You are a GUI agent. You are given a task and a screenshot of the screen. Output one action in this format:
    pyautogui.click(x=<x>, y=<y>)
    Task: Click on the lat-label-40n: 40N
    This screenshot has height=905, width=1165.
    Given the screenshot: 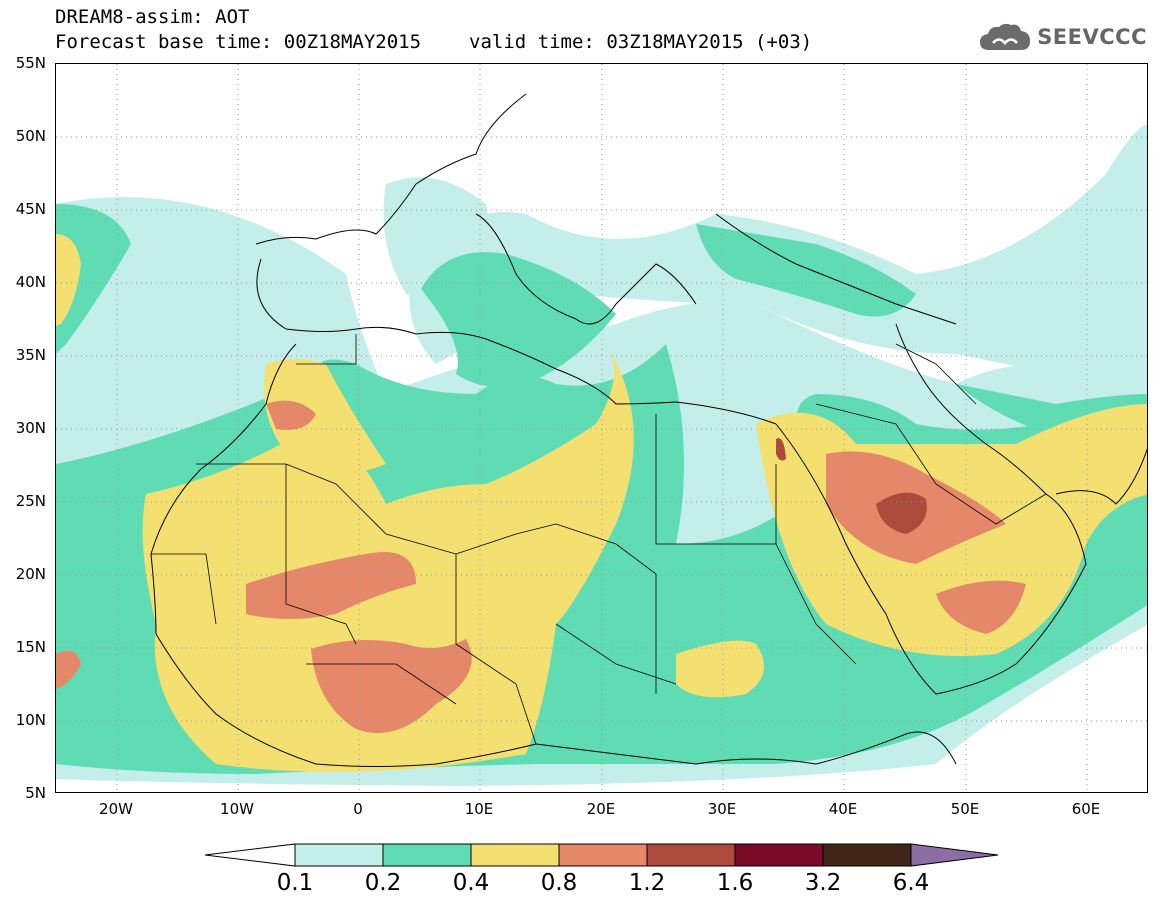 What is the action you would take?
    pyautogui.click(x=30, y=282)
    